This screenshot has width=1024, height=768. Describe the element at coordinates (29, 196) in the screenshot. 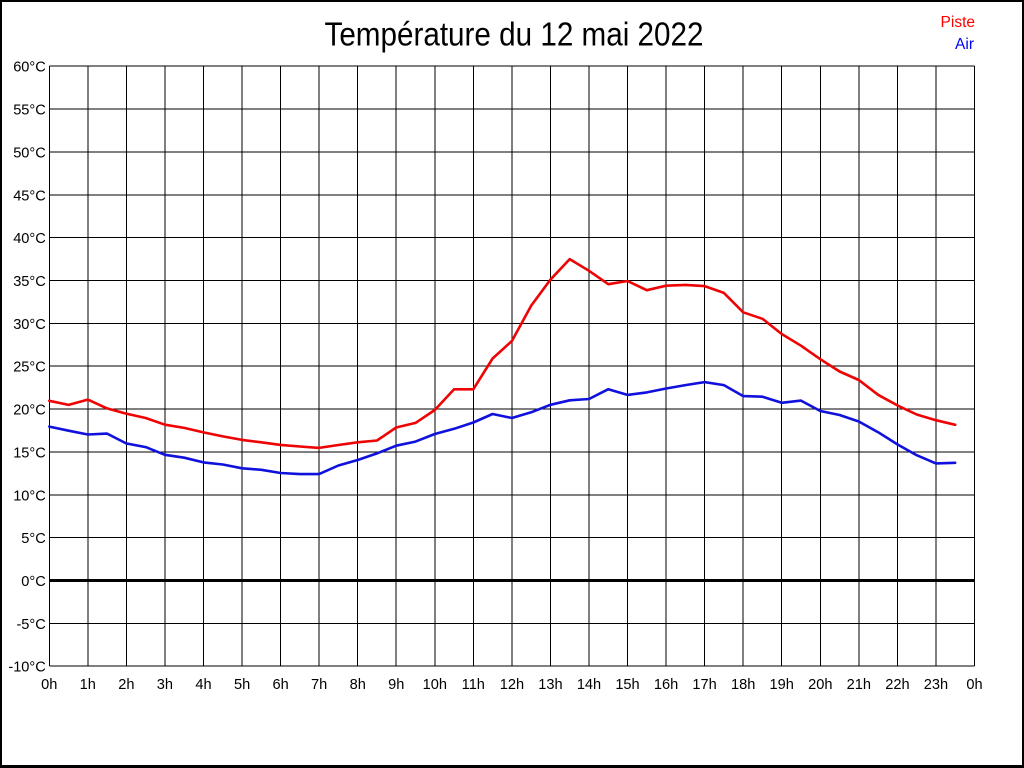

I see `svg-text: 45°C` at that location.